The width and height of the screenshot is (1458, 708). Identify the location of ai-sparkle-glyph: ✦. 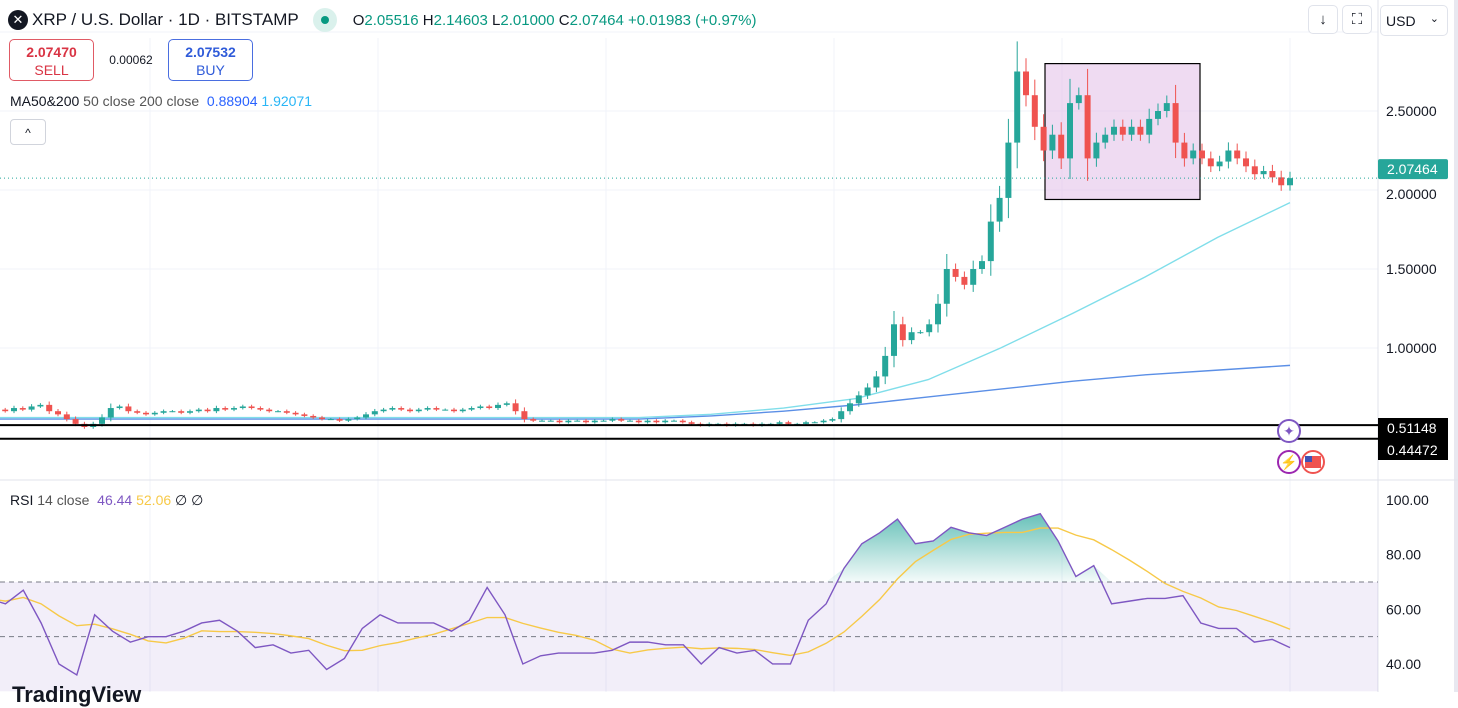
(1289, 431).